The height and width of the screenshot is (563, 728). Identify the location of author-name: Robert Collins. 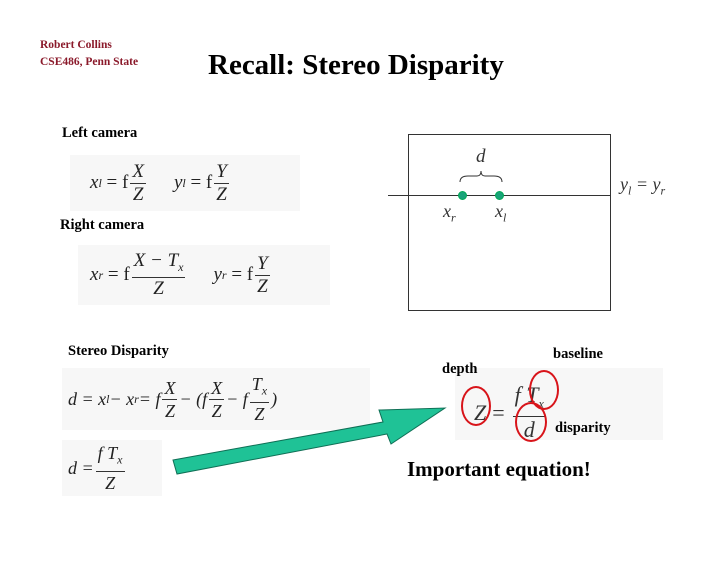
(76, 45).